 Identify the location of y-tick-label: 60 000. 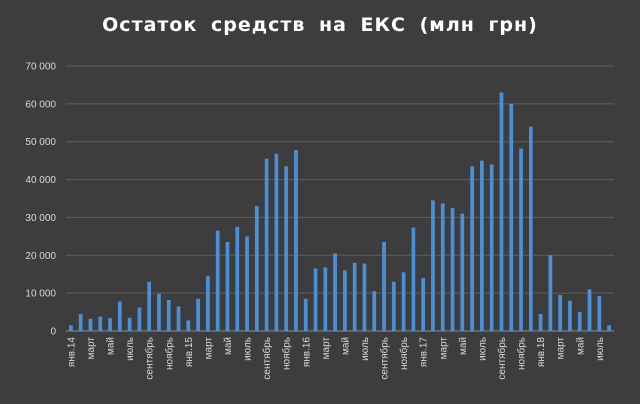
(40, 104).